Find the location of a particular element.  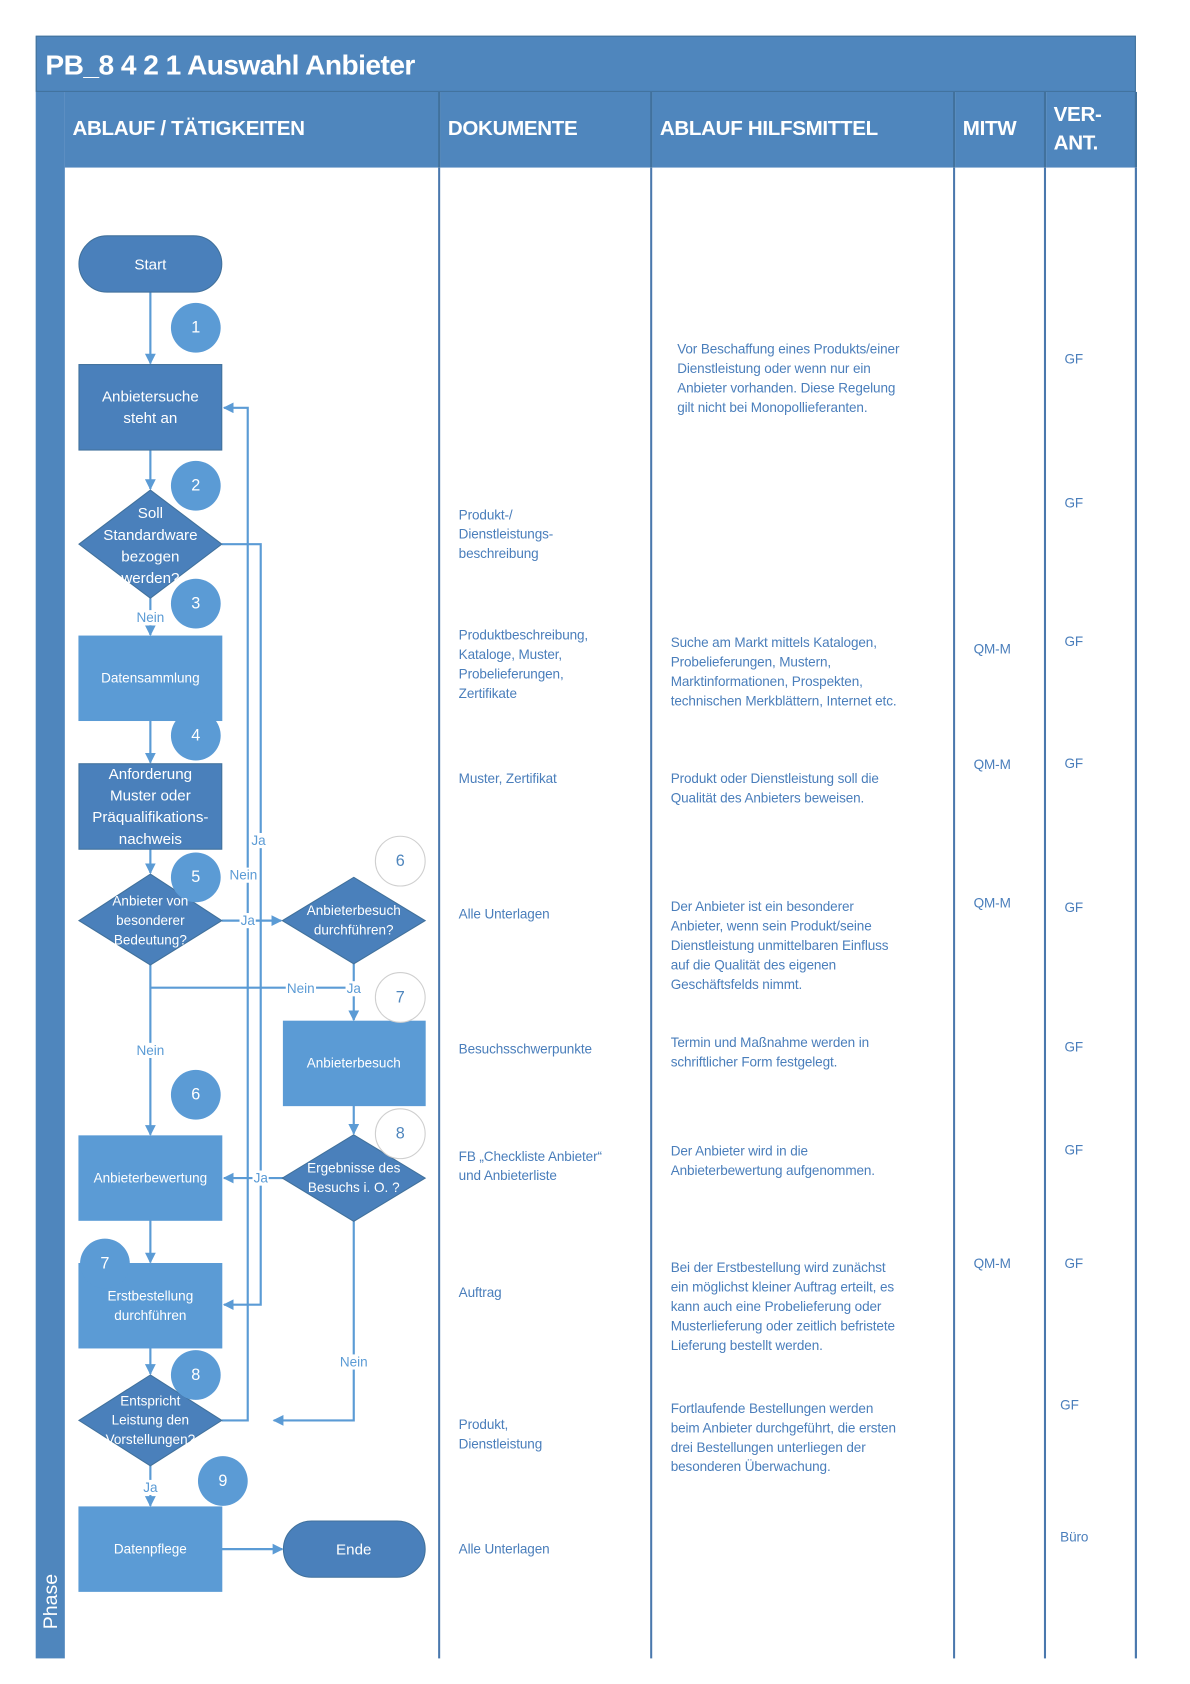

start-terminator is located at coordinates (150, 264).